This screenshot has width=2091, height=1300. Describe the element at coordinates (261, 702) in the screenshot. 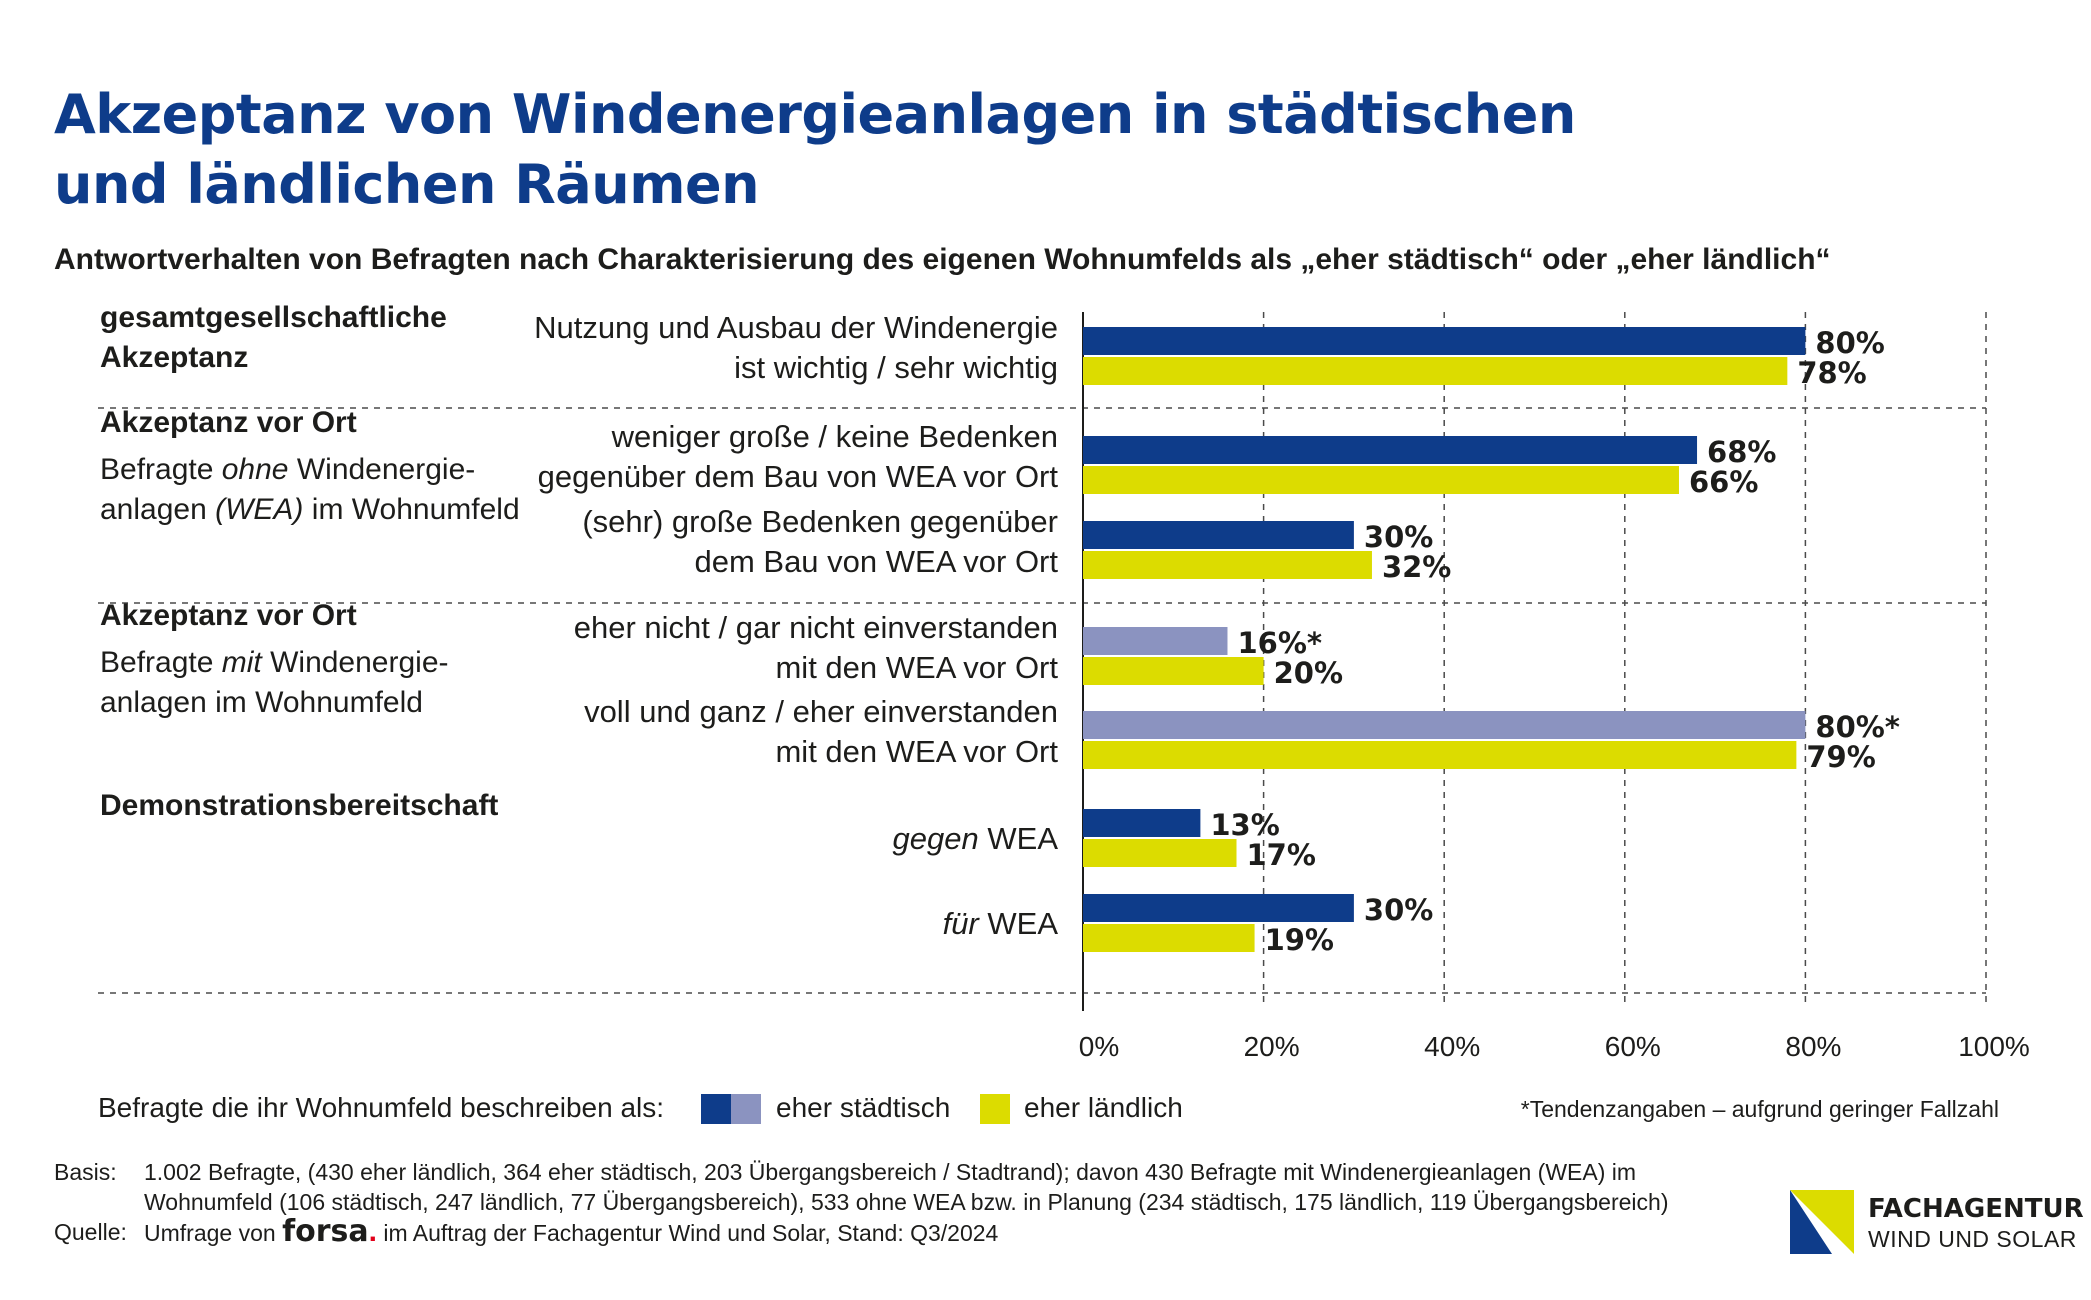

I see `group-description: anlagen im Wohnumfeld` at that location.